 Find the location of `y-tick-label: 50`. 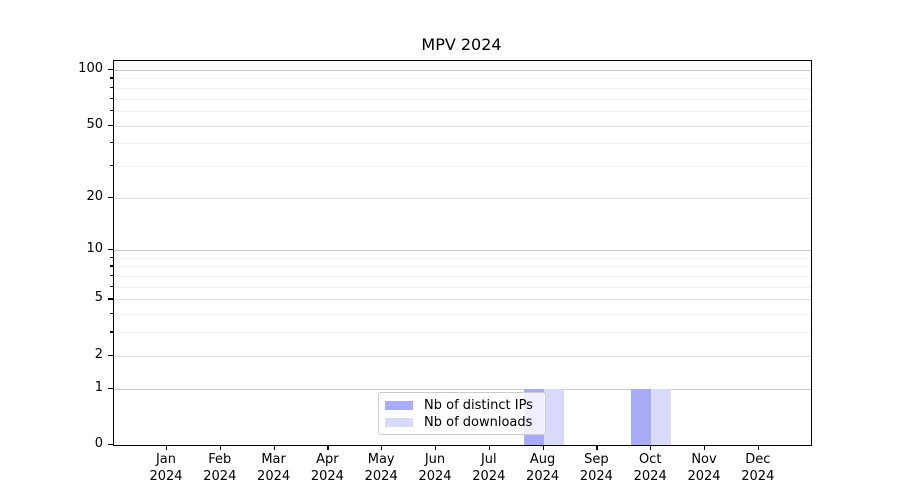

y-tick-label: 50 is located at coordinates (94, 124).